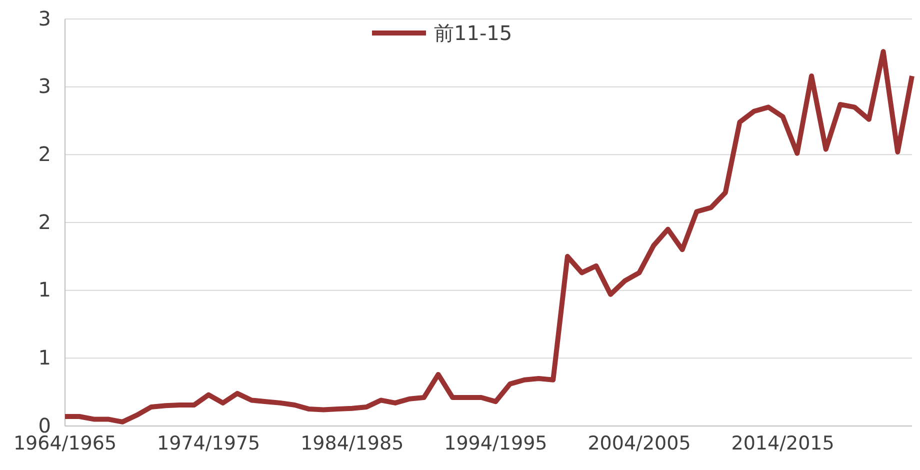  I want to click on x-tick-label: 1974/1975, so click(208, 443).